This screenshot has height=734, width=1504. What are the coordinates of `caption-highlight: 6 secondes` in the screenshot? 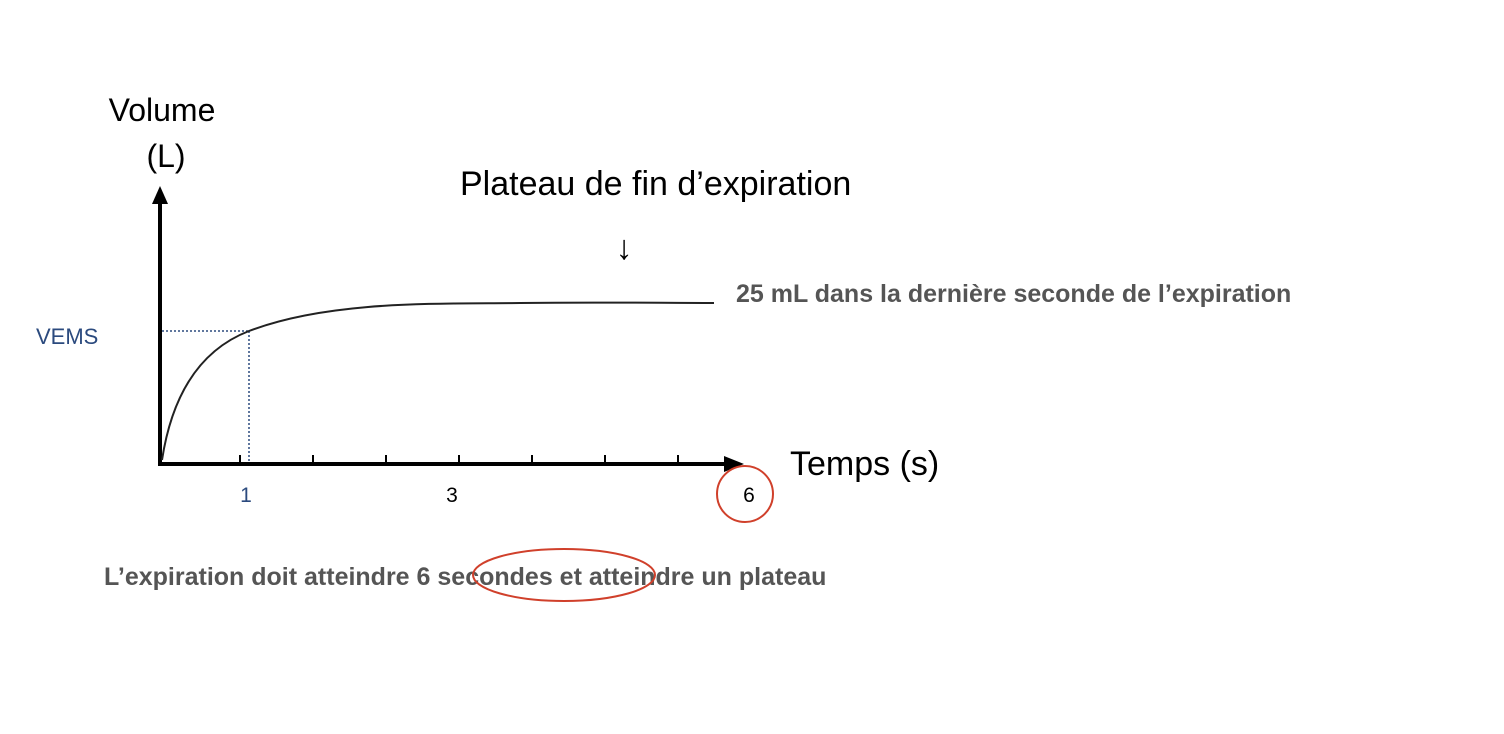 It's located at (485, 577).